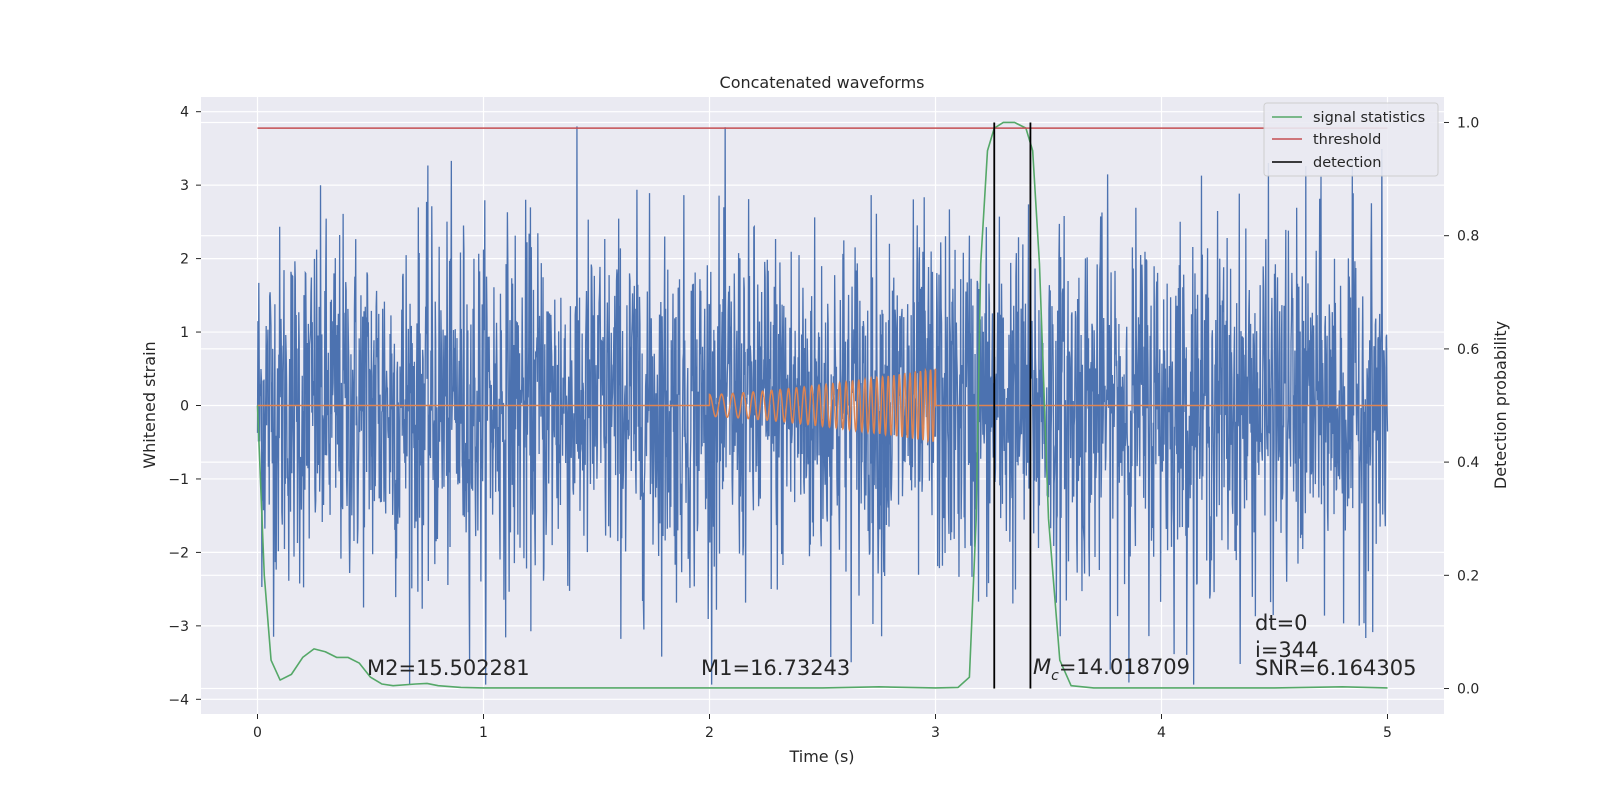 This screenshot has height=800, width=1600. Describe the element at coordinates (1012, 405) in the screenshot. I see `detection-series` at that location.